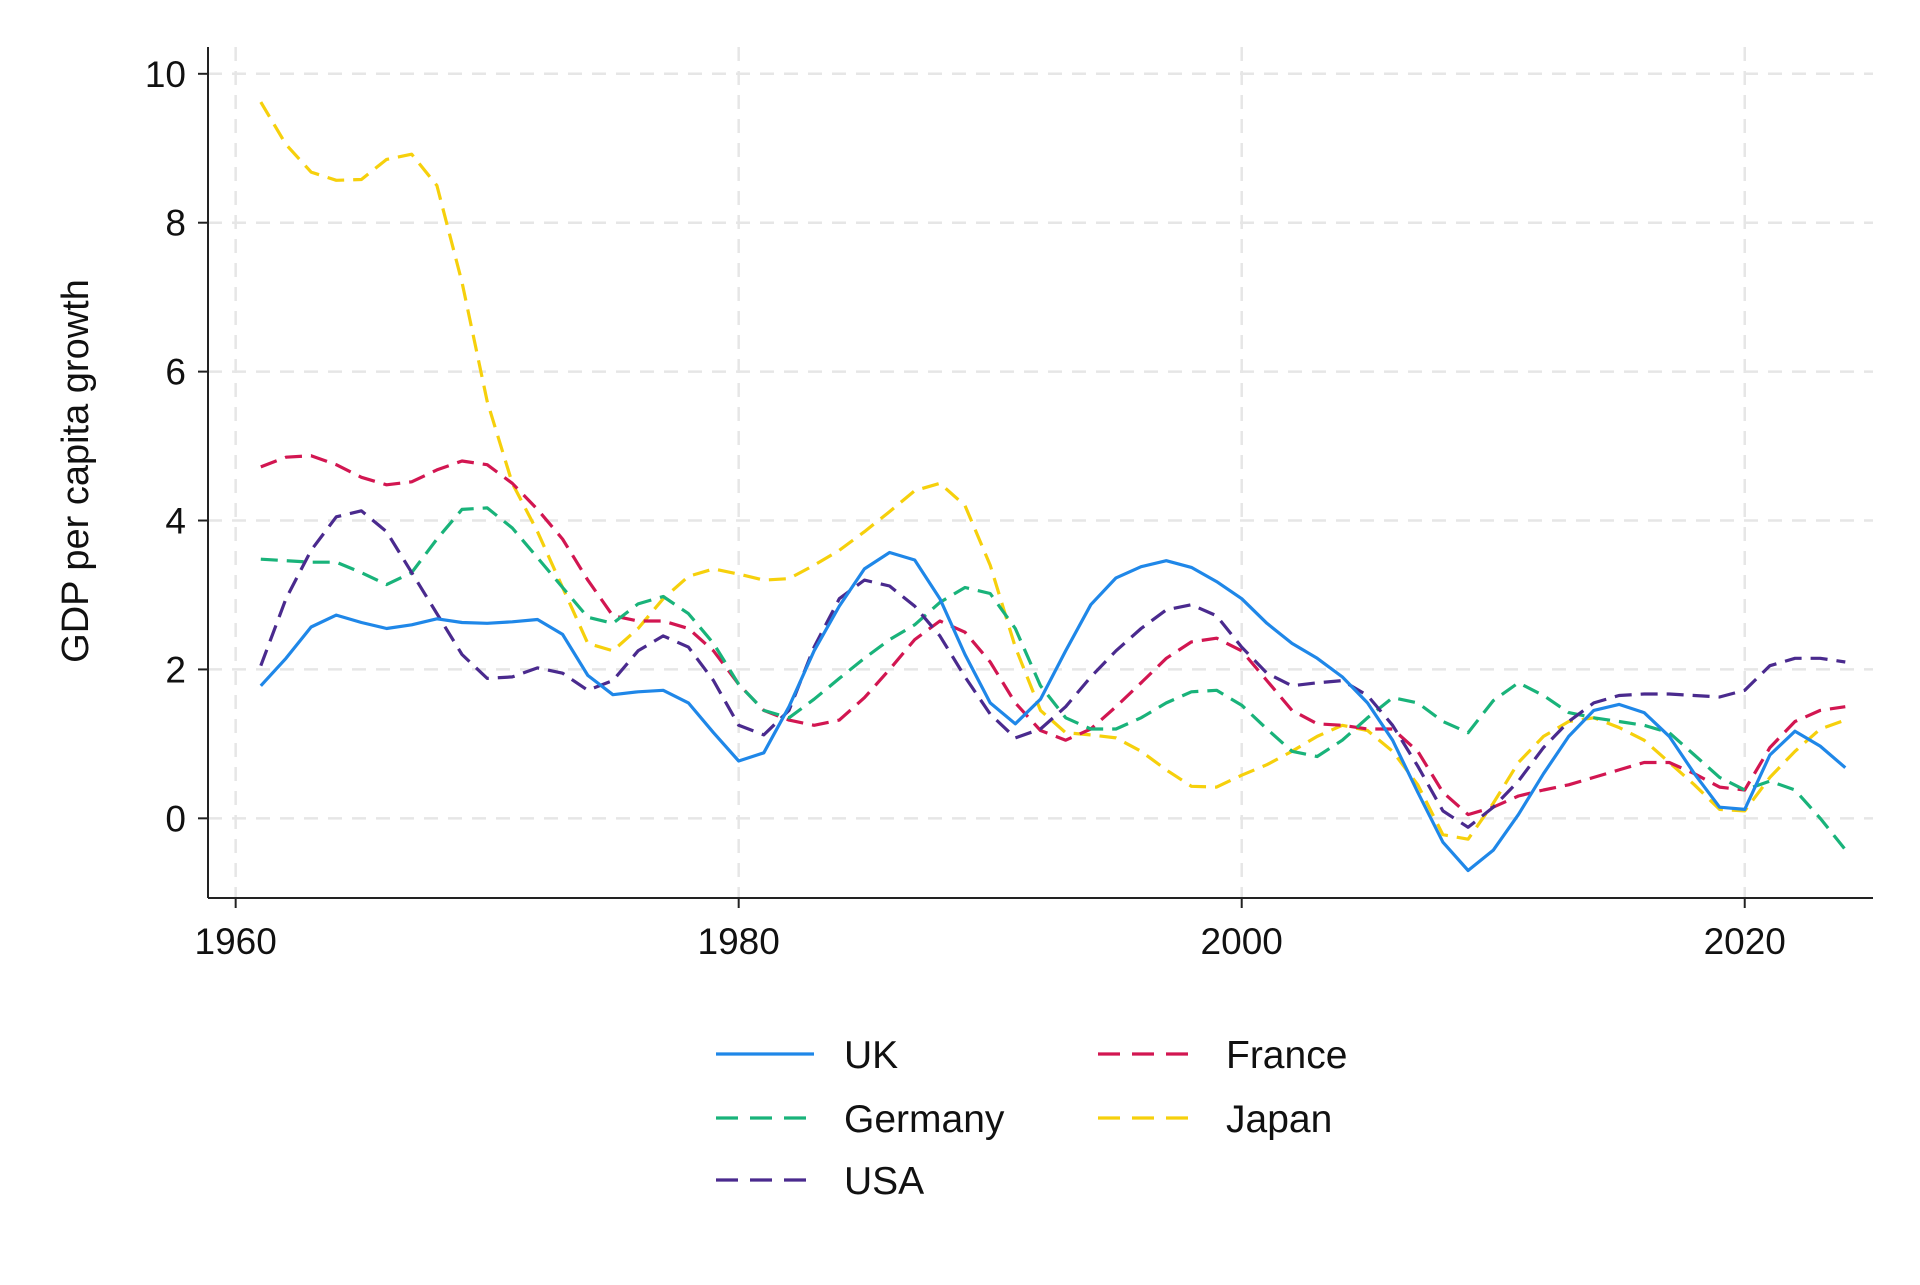 The height and width of the screenshot is (1285, 1920). What do you see at coordinates (1286, 1055) in the screenshot?
I see `legend-label: France` at bounding box center [1286, 1055].